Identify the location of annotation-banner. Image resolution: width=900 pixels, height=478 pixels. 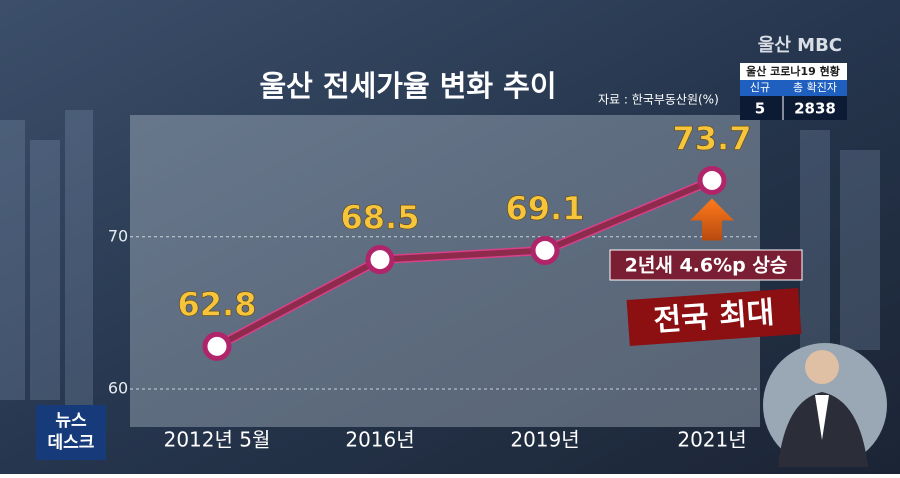
(714, 317).